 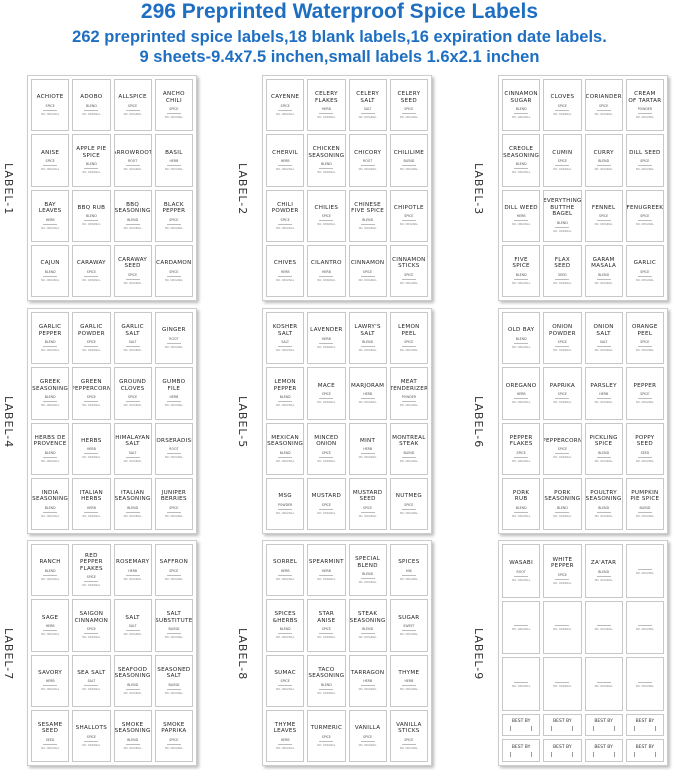 What do you see at coordinates (173, 496) in the screenshot?
I see `label-name: JUNIPER BERRIES` at bounding box center [173, 496].